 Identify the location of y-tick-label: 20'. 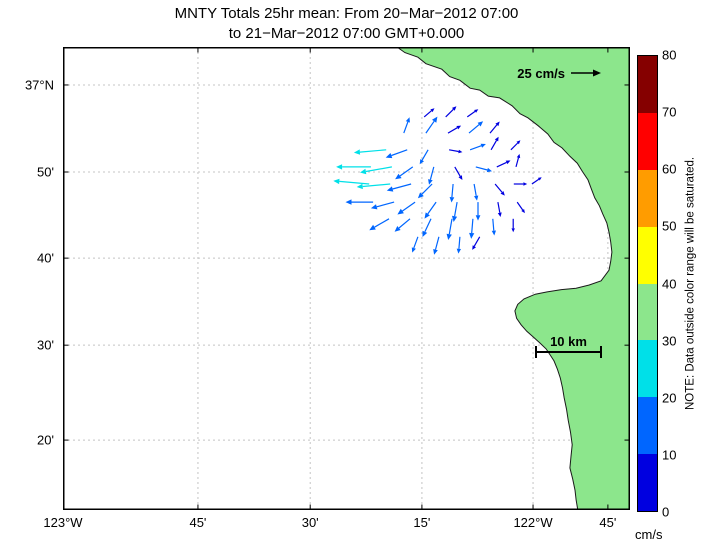
(45, 440).